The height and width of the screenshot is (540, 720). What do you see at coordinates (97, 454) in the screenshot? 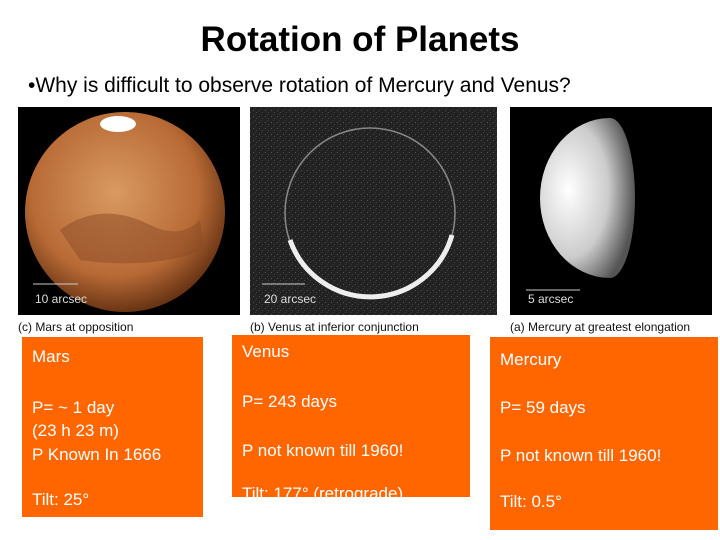
I see `period: P Known In 1666` at bounding box center [97, 454].